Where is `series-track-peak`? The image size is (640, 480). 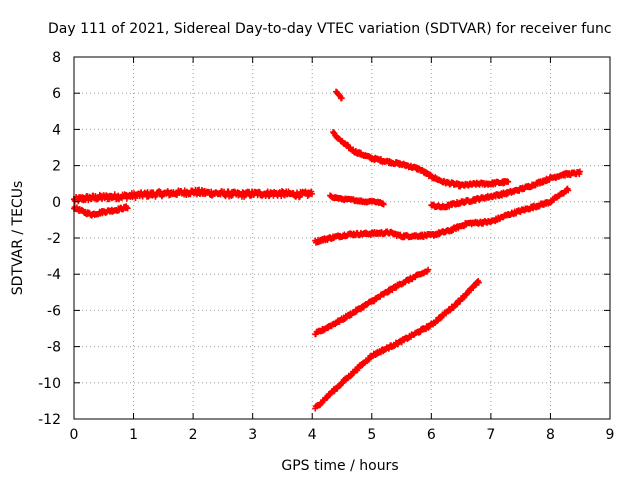
series-track-peak is located at coordinates (339, 95).